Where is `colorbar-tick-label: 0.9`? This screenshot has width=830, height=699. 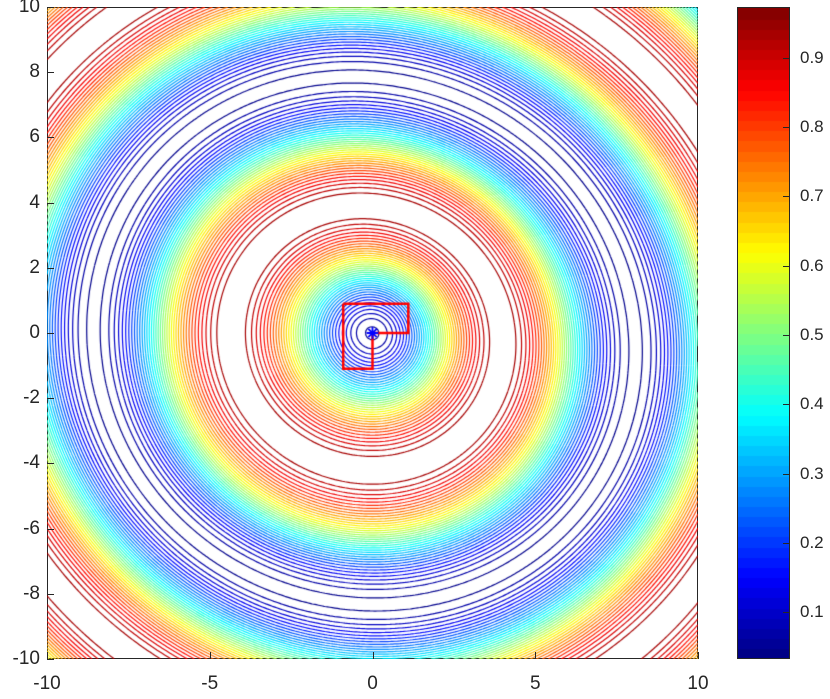
colorbar-tick-label: 0.9 is located at coordinates (812, 57).